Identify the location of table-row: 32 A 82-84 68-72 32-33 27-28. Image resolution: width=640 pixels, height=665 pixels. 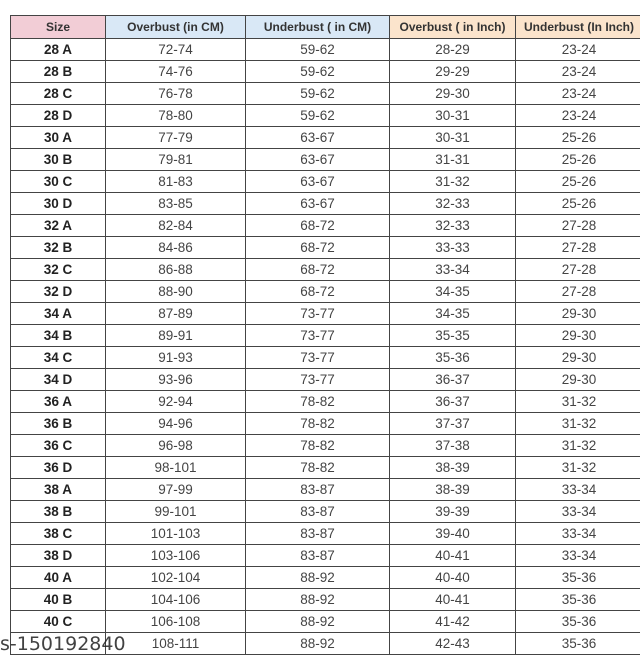
(325, 225).